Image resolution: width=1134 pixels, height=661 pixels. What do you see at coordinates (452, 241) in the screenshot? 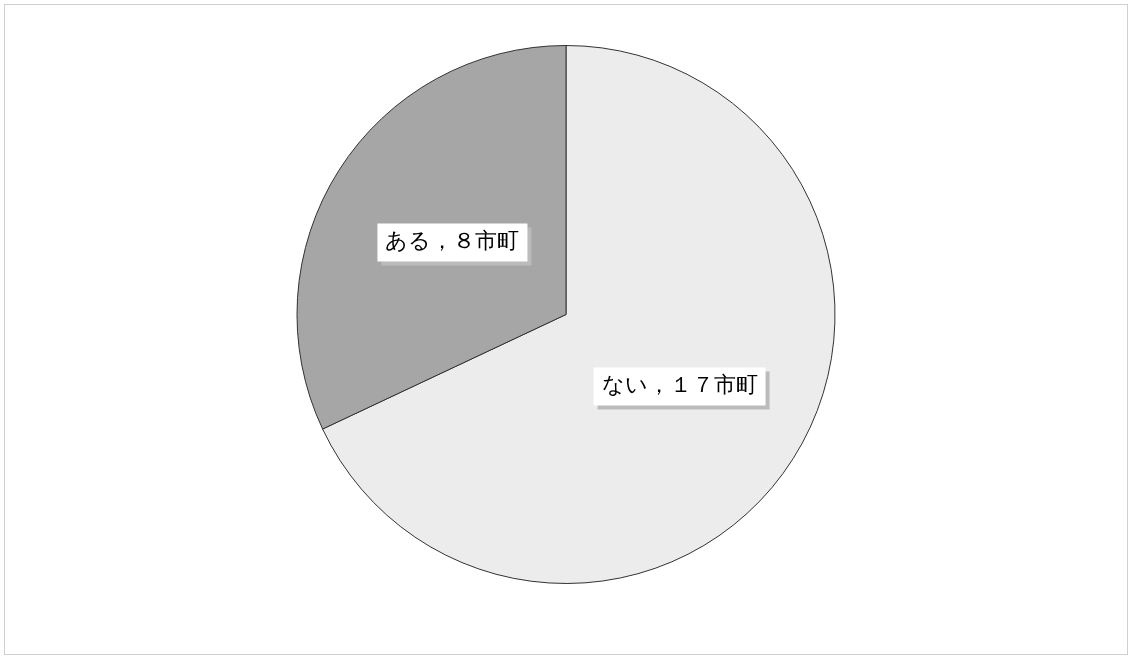
I see `slice-label: ある，８市町` at bounding box center [452, 241].